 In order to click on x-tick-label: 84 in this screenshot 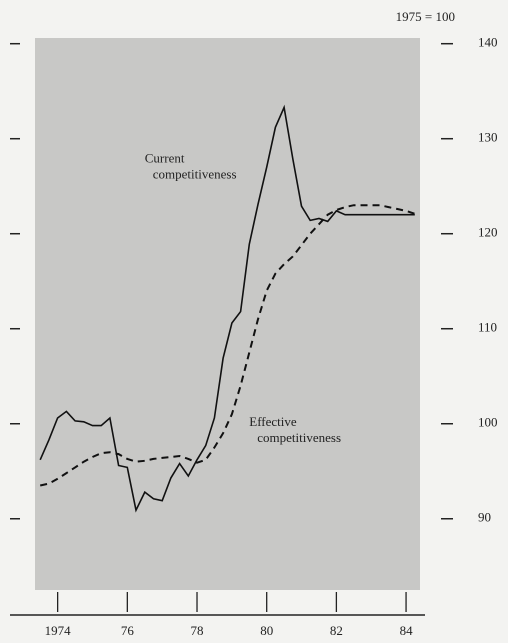, I will do `click(407, 630)`.